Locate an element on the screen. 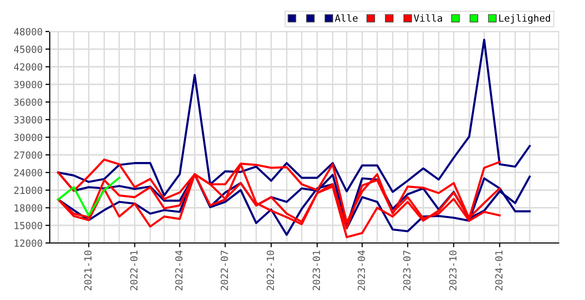  y-tick-label: 33000 is located at coordinates (28, 120).